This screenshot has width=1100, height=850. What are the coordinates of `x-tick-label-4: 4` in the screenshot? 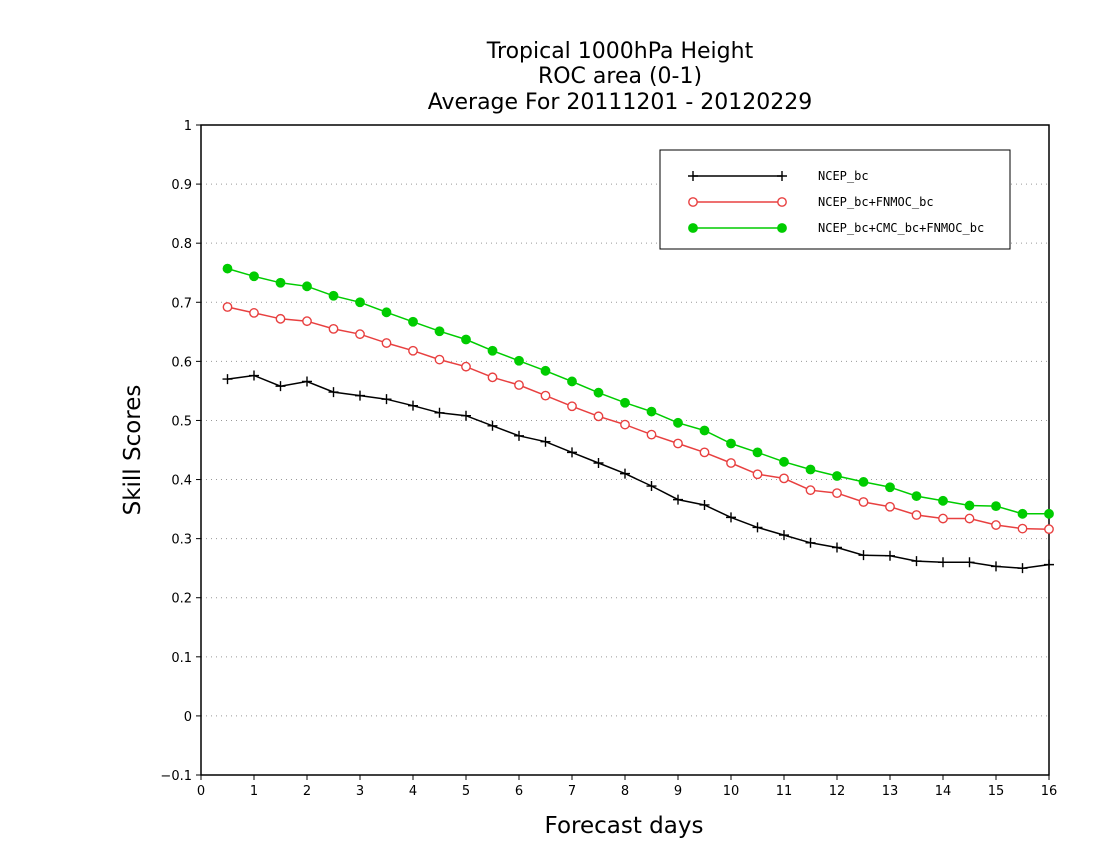 It's located at (413, 791).